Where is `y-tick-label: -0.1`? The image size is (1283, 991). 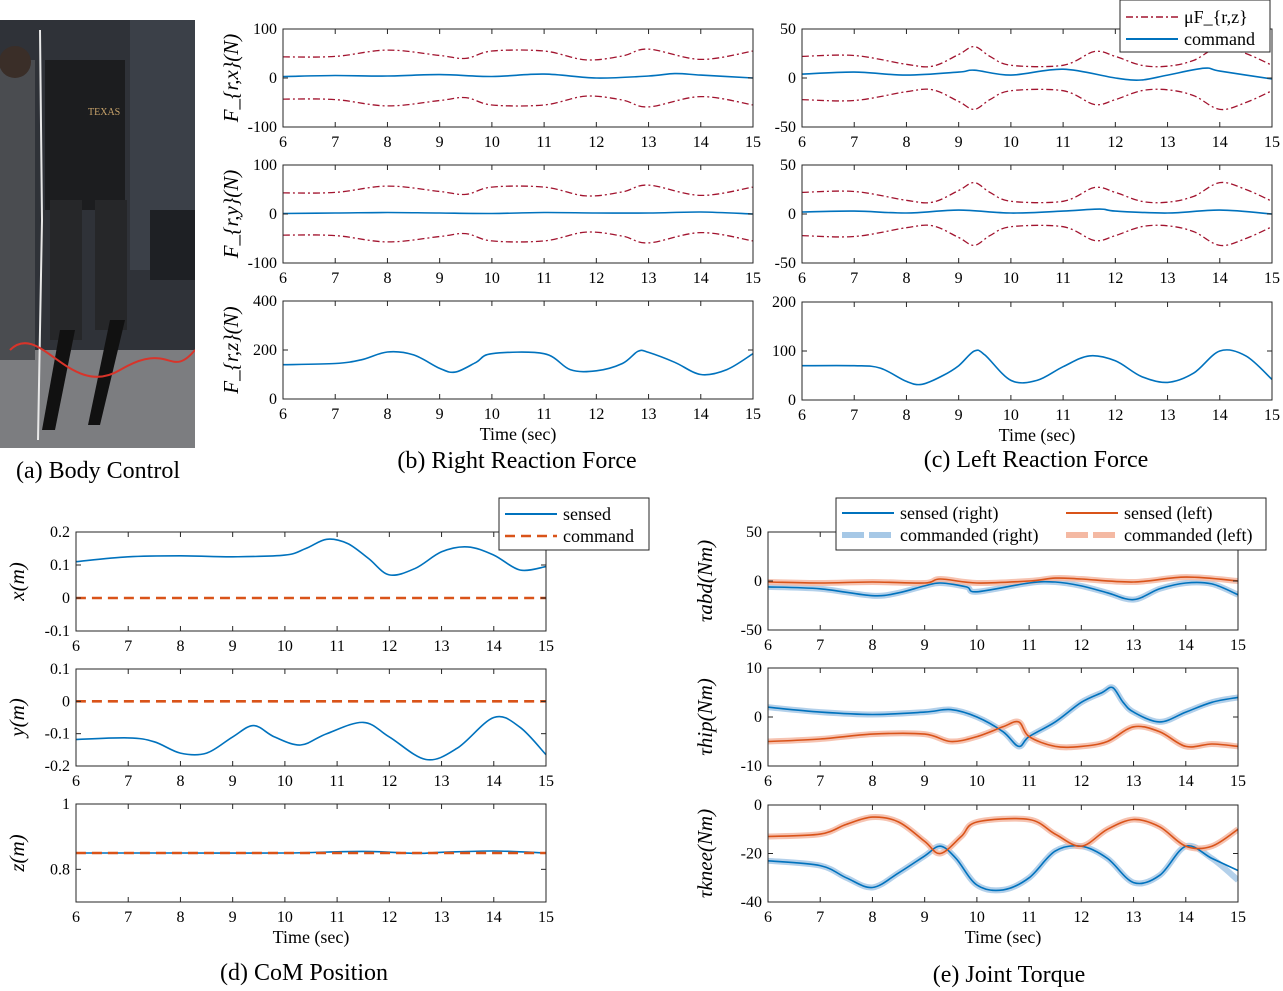 y-tick-label: -0.1 is located at coordinates (57, 631).